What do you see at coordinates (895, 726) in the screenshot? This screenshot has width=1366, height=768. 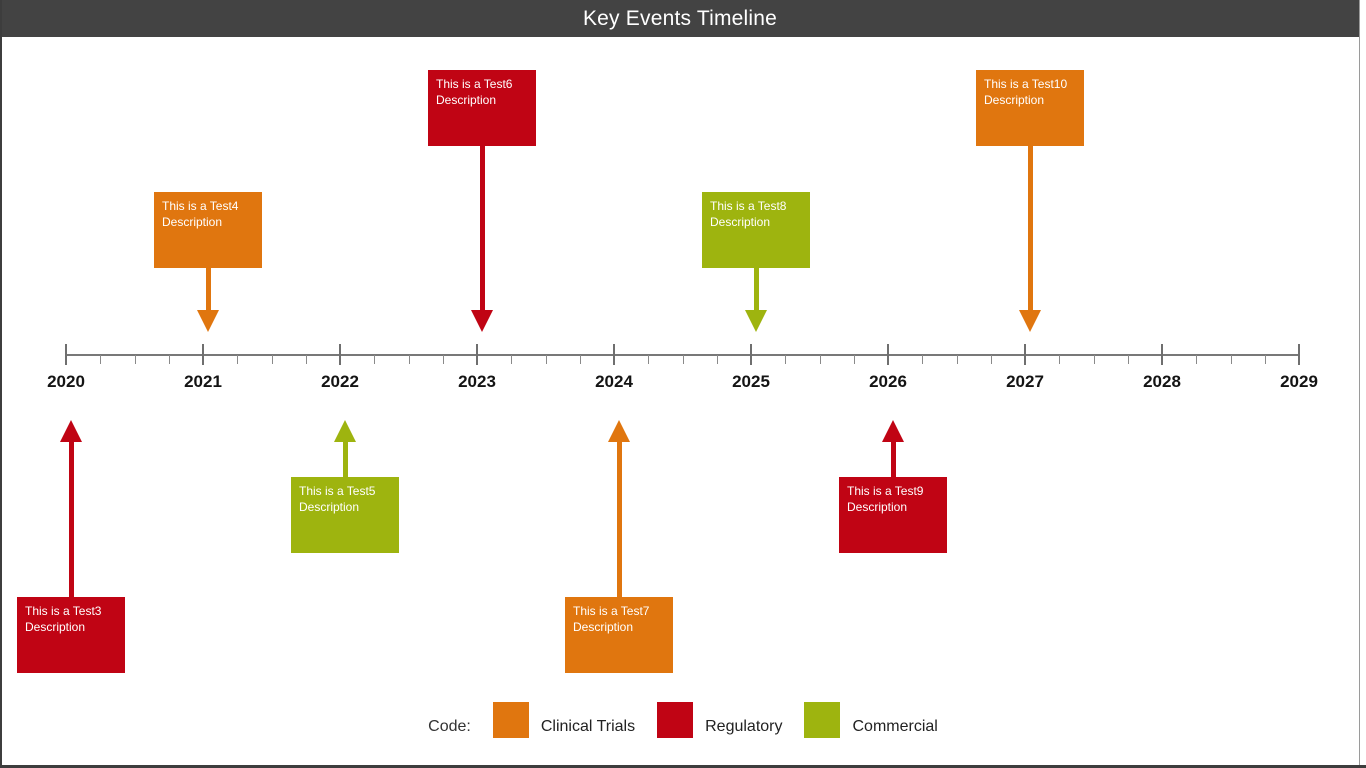 I see `legend-entry-label: Commercial` at bounding box center [895, 726].